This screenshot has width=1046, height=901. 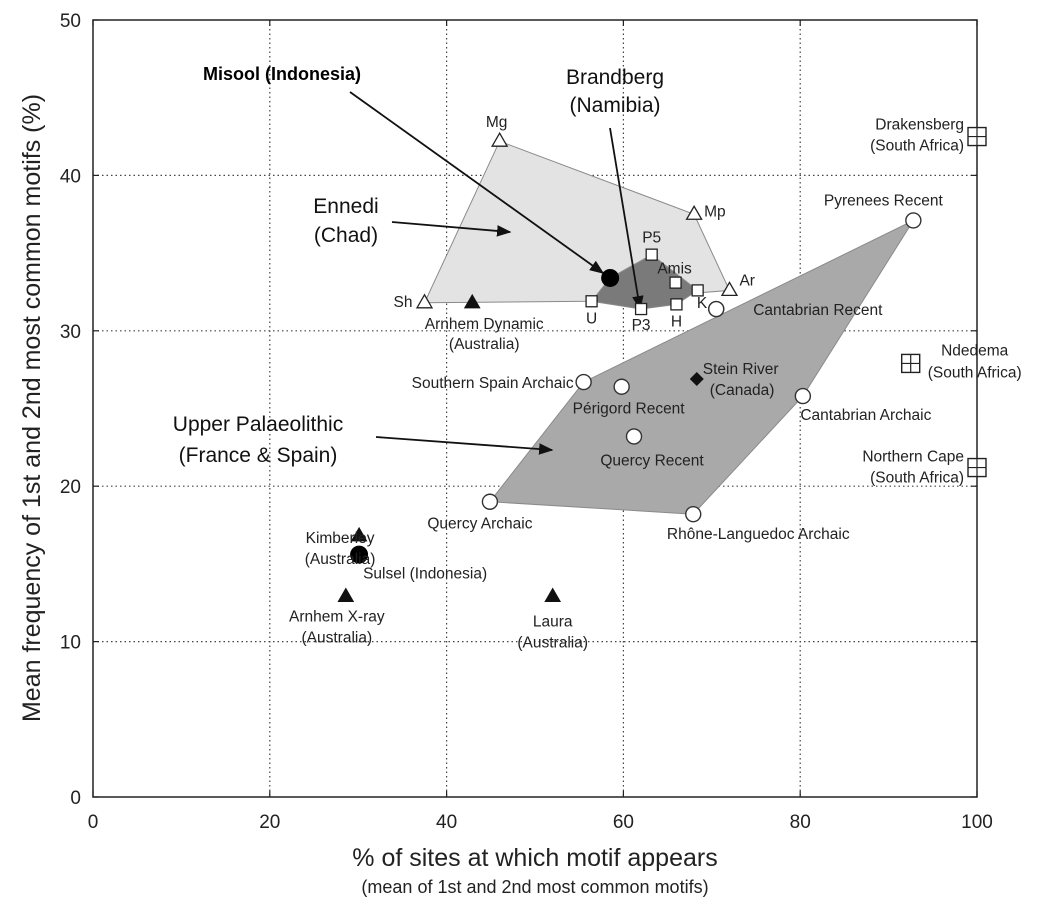 What do you see at coordinates (464, 445) in the screenshot?
I see `arrow-upper-palaeolithic` at bounding box center [464, 445].